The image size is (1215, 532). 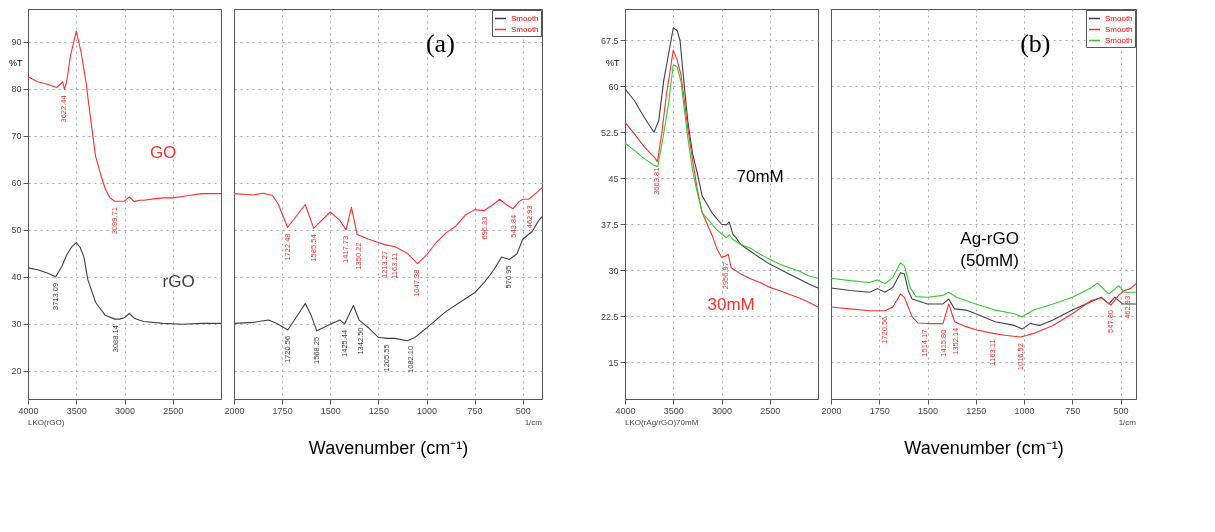 What do you see at coordinates (16, 136) in the screenshot?
I see `y-tick-label: 70` at bounding box center [16, 136].